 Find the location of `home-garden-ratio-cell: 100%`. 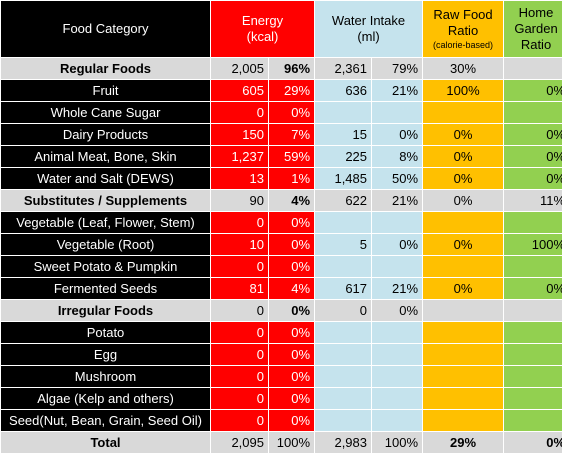

home-garden-ratio-cell: 100% is located at coordinates (533, 244).